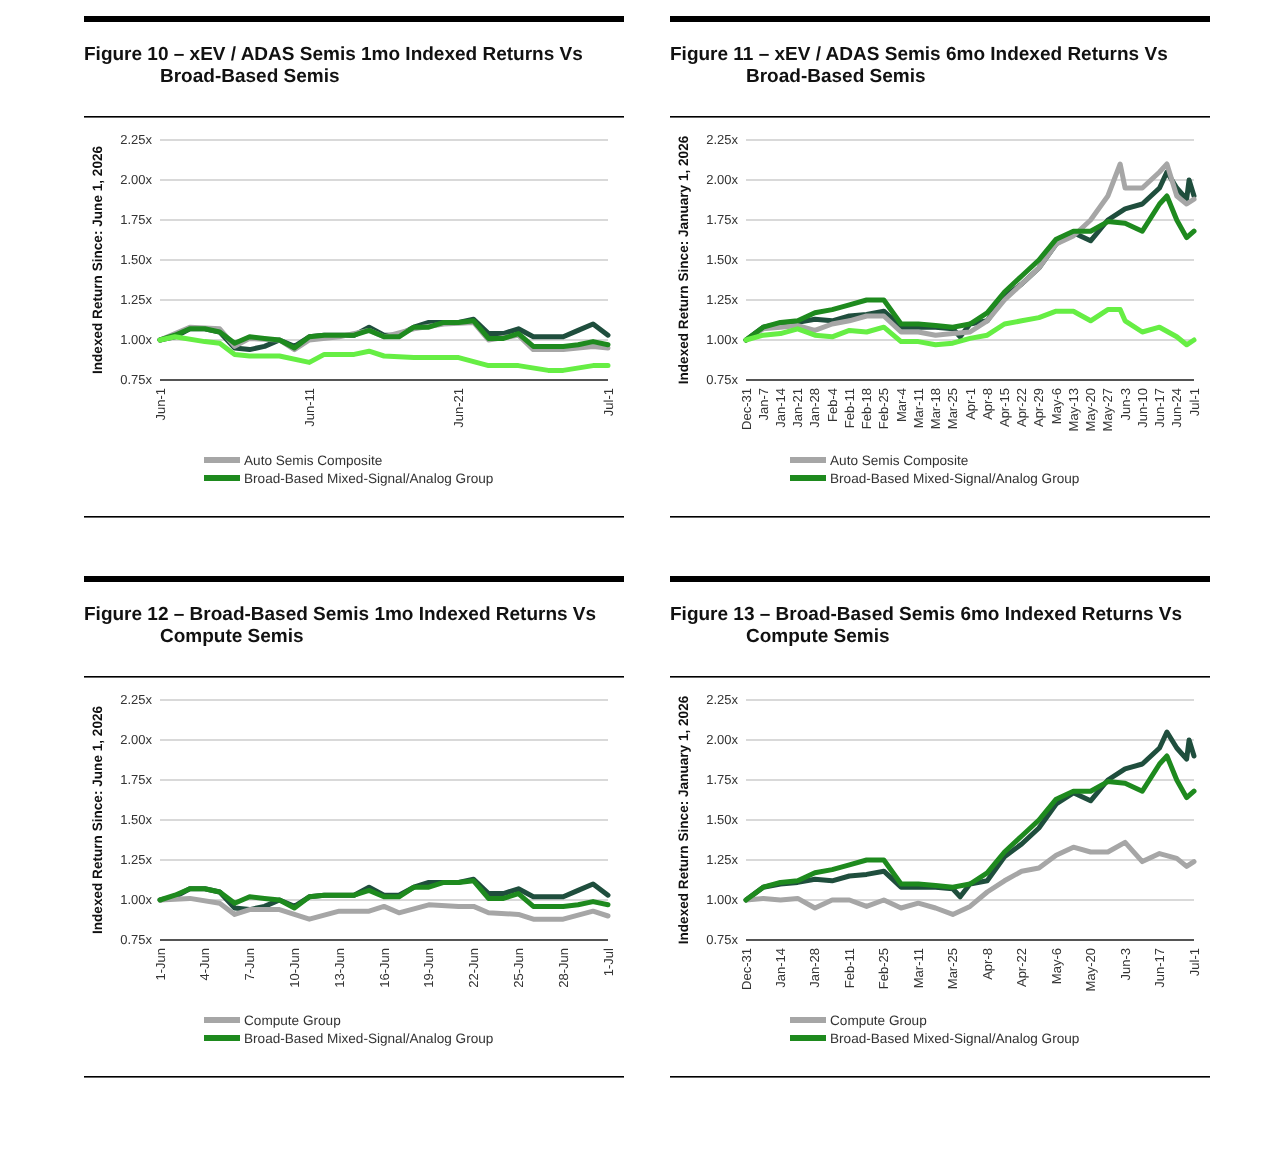 This screenshot has height=1170, width=1274. I want to click on chart-title: Figure 11 – xEV / ADAS Semis 6mo Indexed Returns Vs Broad-Based Semis, so click(919, 66).